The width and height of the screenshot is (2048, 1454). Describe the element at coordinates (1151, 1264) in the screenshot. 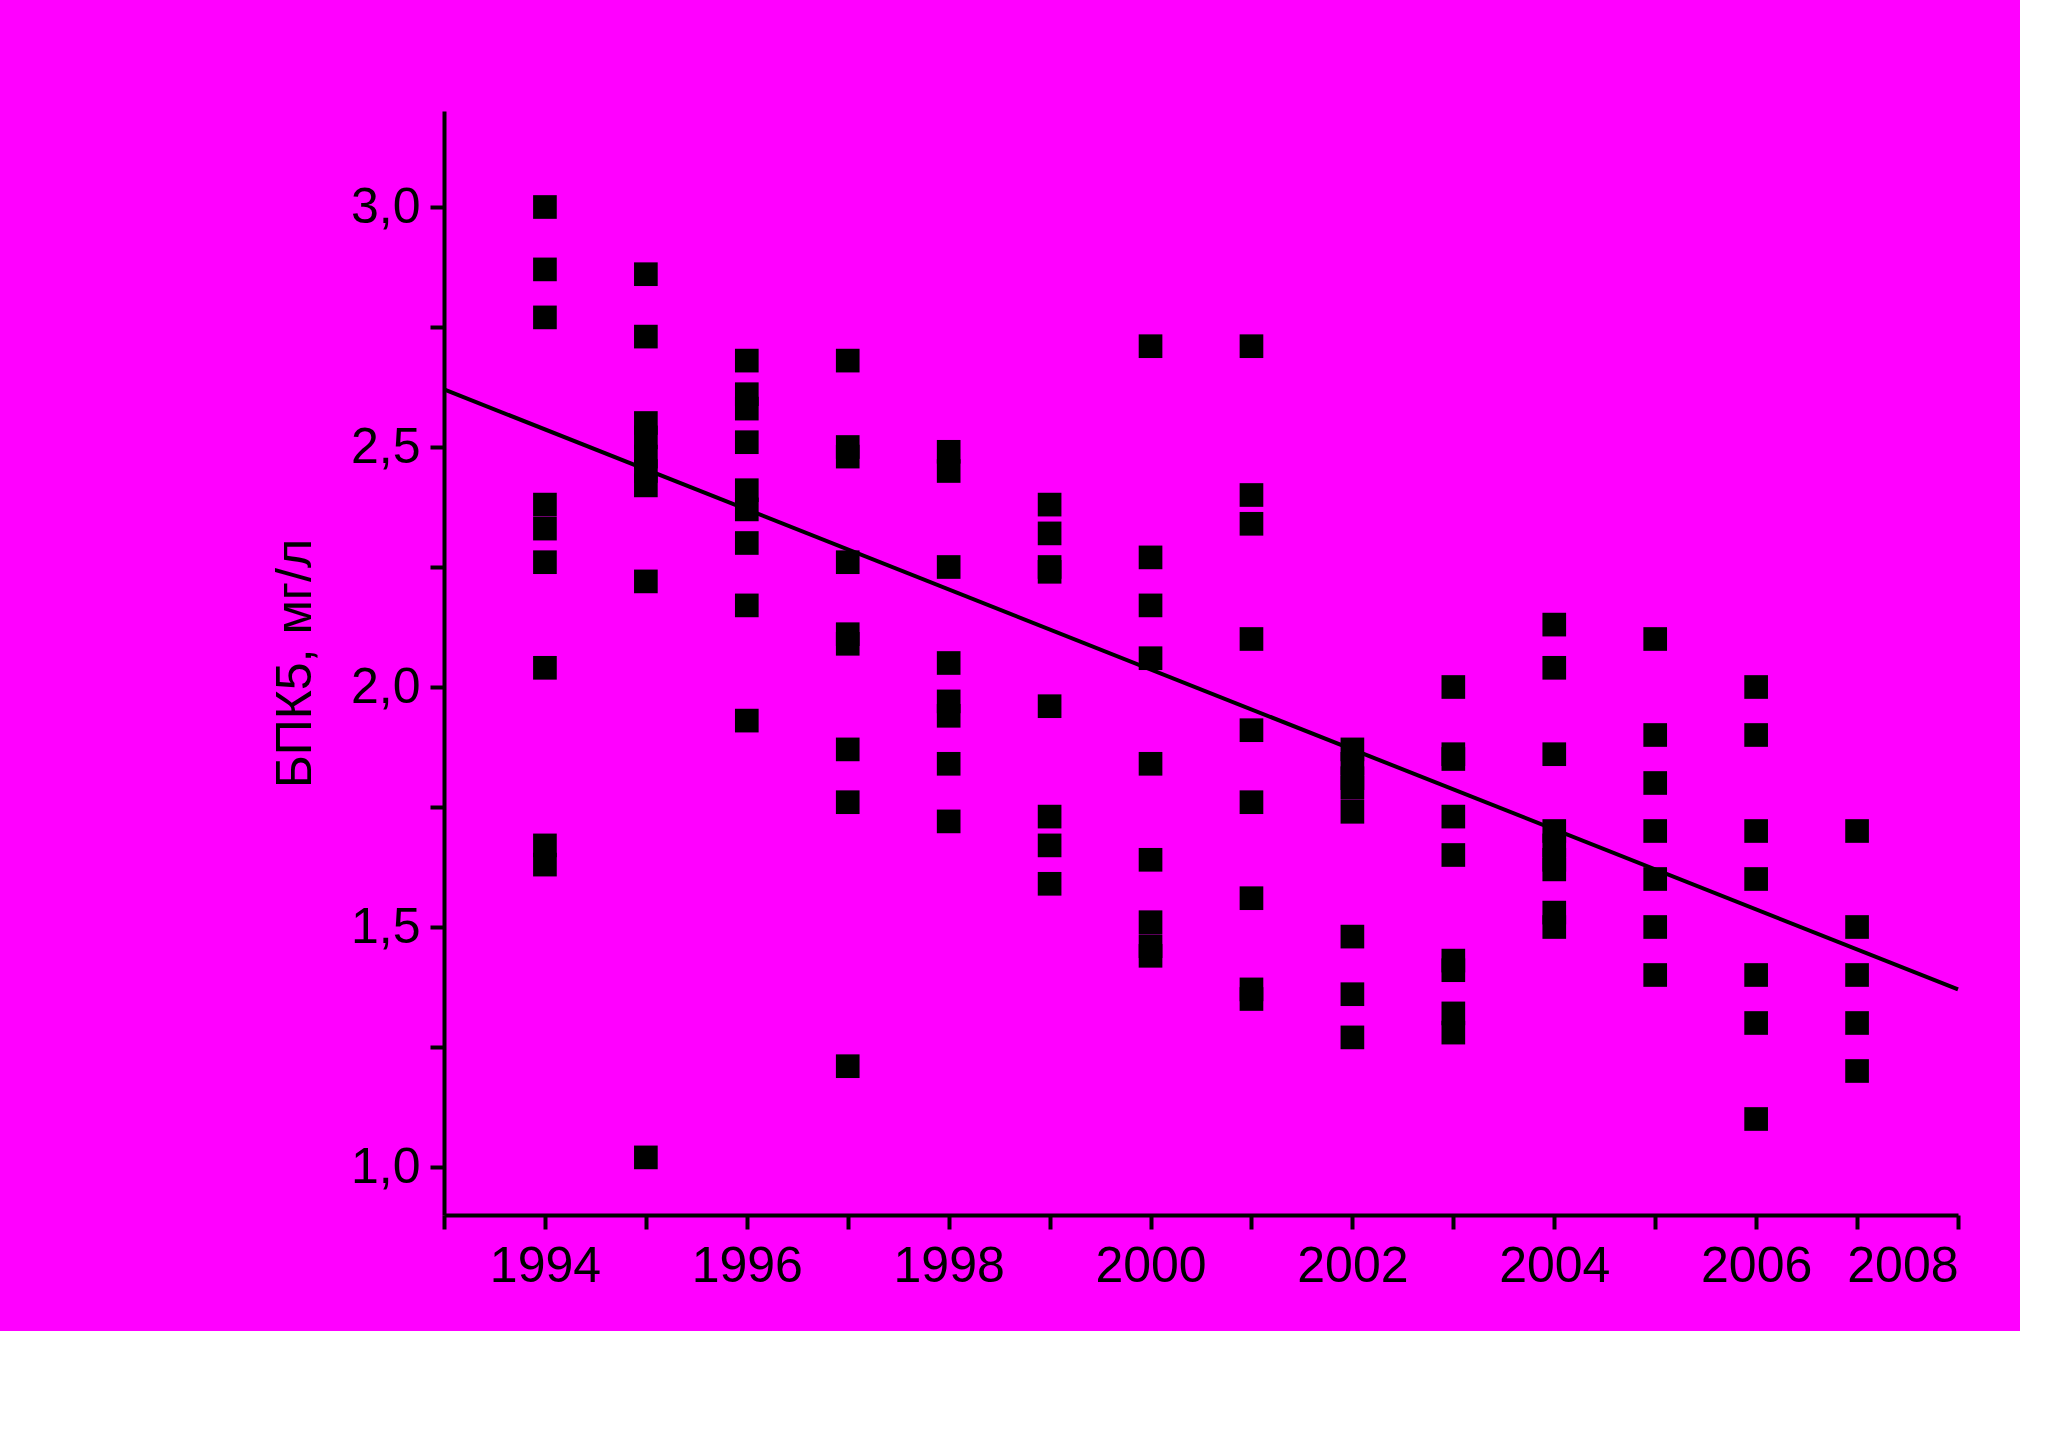

I see `x-tick-label: 2000` at that location.